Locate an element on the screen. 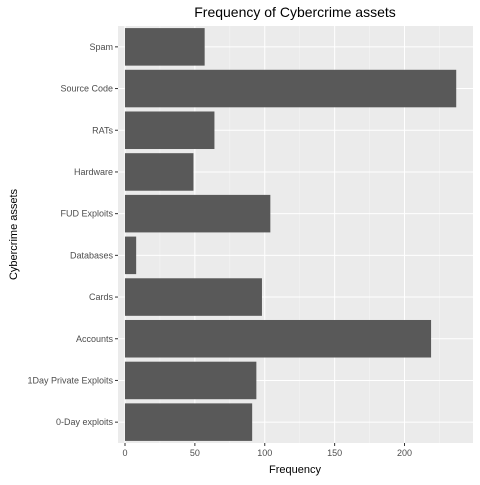 This screenshot has width=480, height=485. y-tick-label: Source Code is located at coordinates (86, 89).